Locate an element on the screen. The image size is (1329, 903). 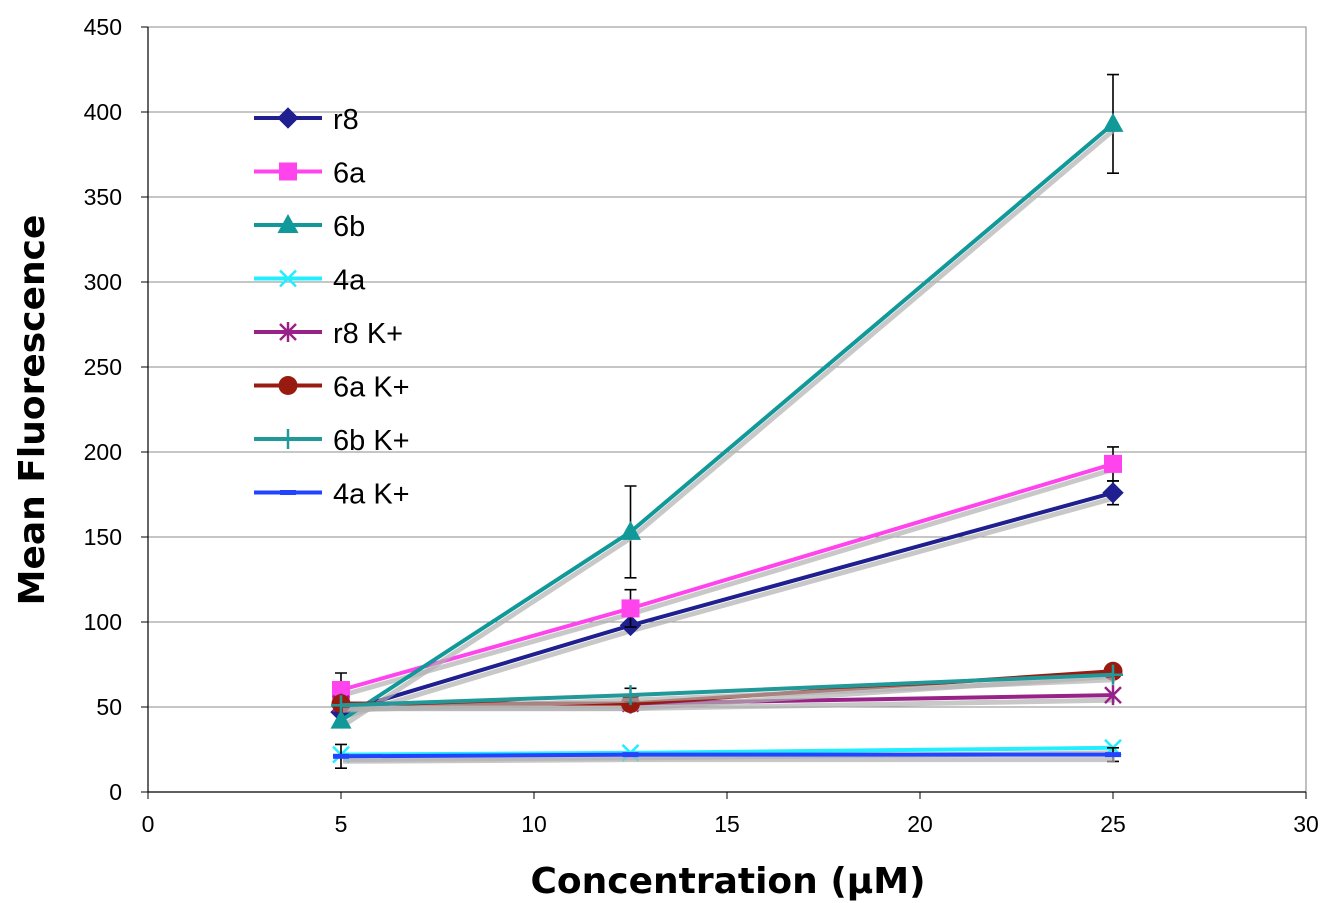
x-tick-label: 5 is located at coordinates (341, 824).